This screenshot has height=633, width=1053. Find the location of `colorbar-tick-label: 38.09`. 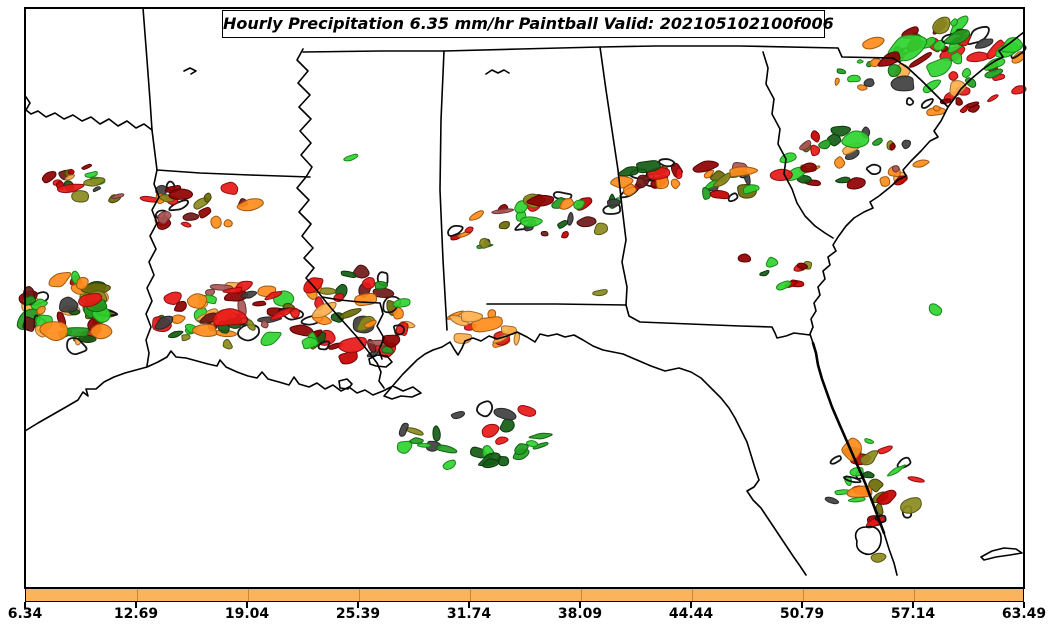

colorbar-tick-label: 38.09 is located at coordinates (580, 614).